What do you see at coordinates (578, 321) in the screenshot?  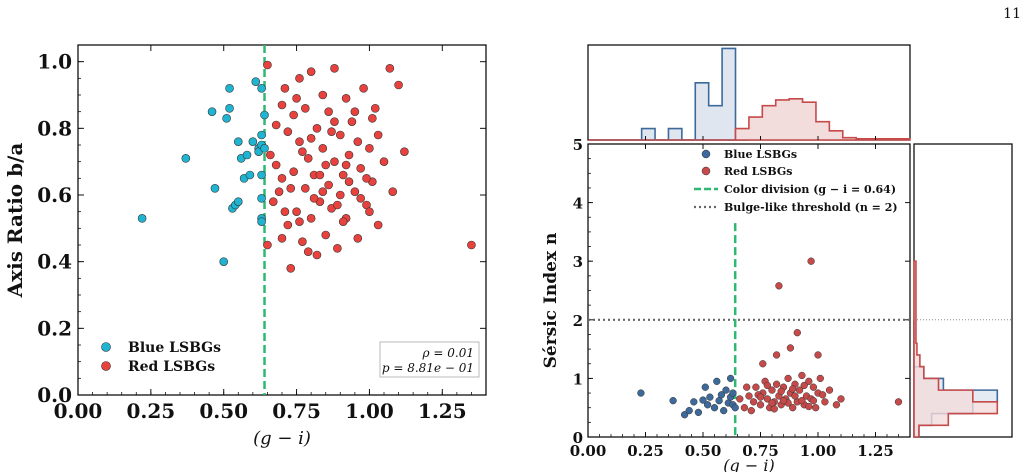 I see `right-y-tick-label: 2` at bounding box center [578, 321].